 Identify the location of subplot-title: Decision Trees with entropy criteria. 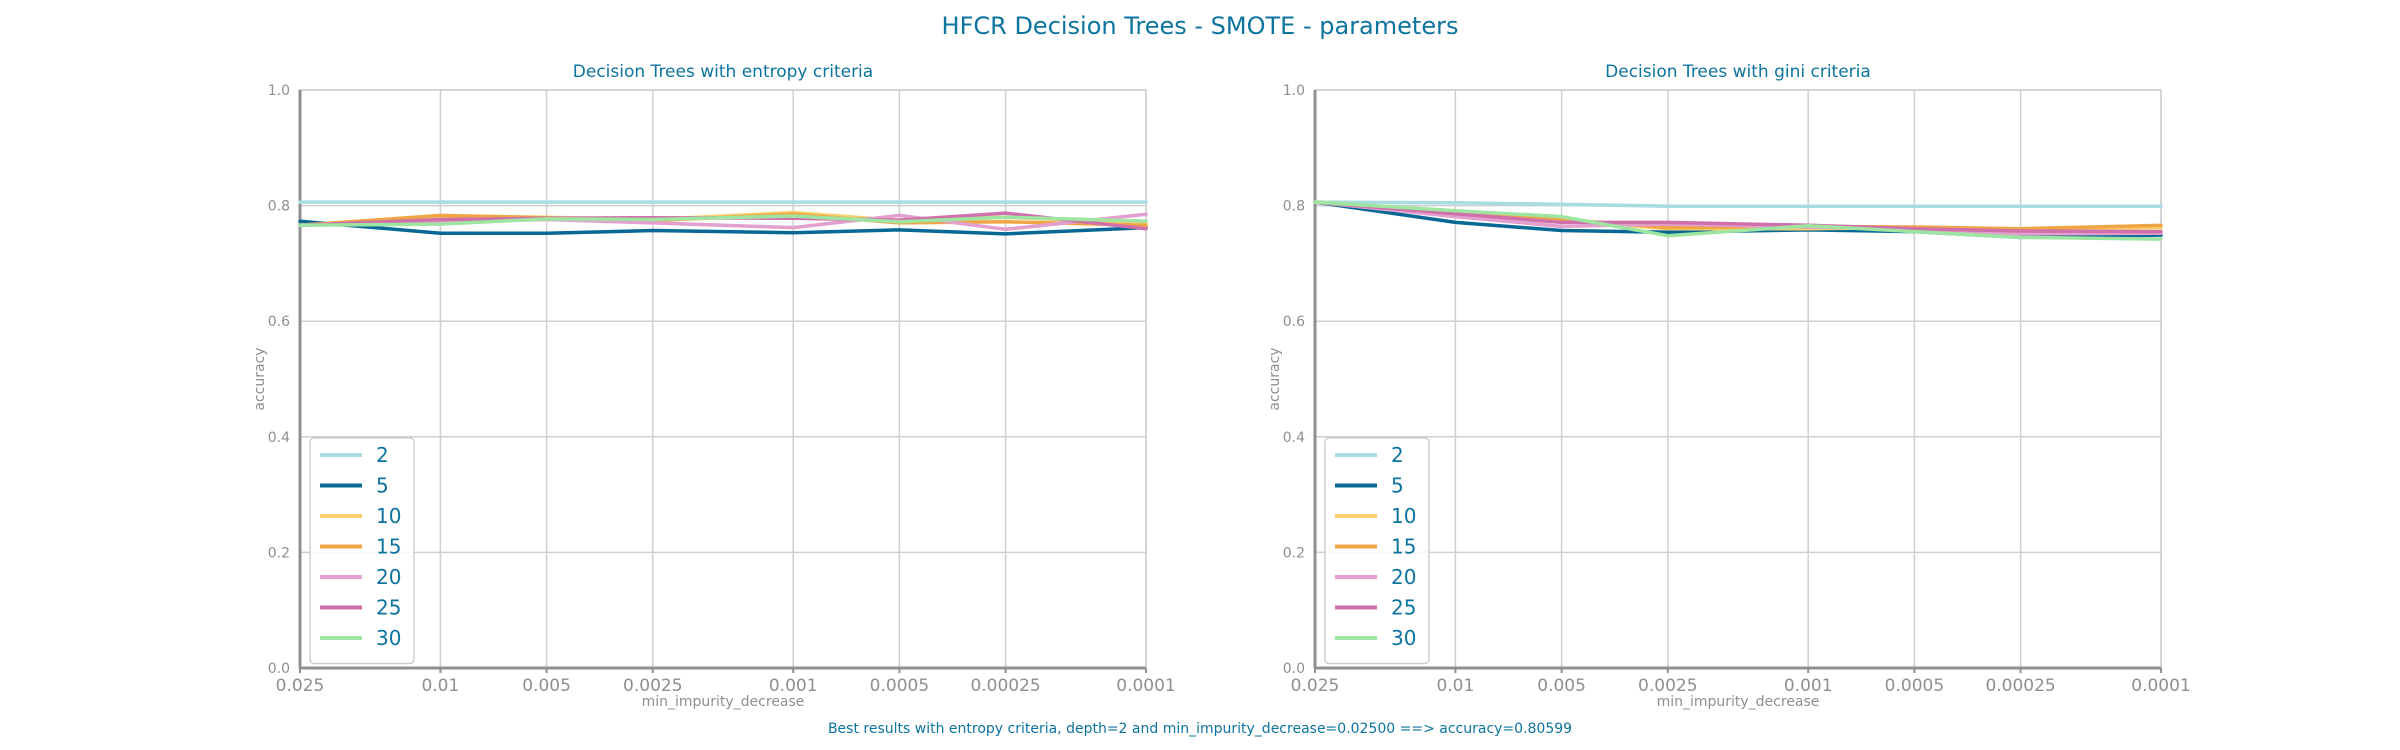
(723, 72).